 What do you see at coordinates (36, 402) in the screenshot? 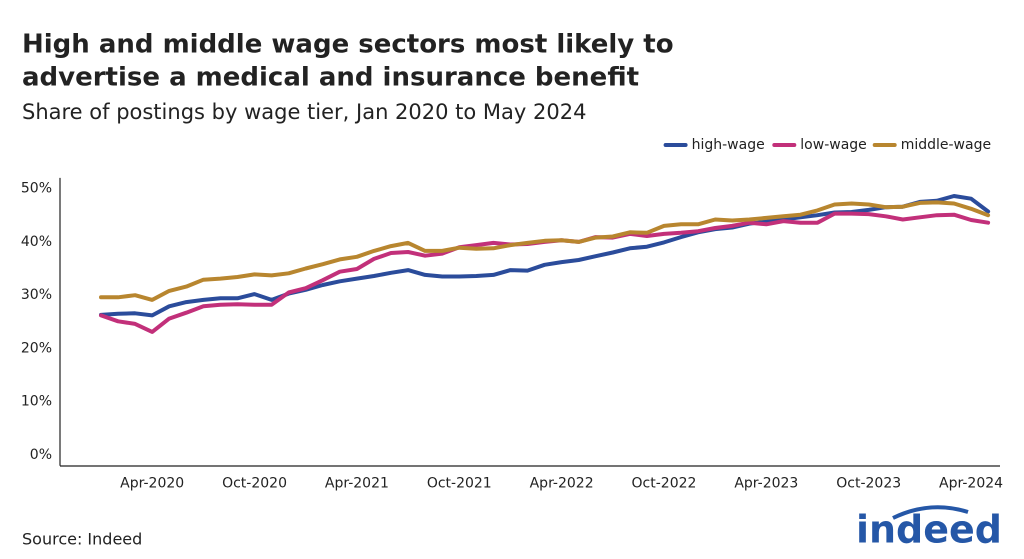
I see `y-tick-label: 10%` at bounding box center [36, 402].